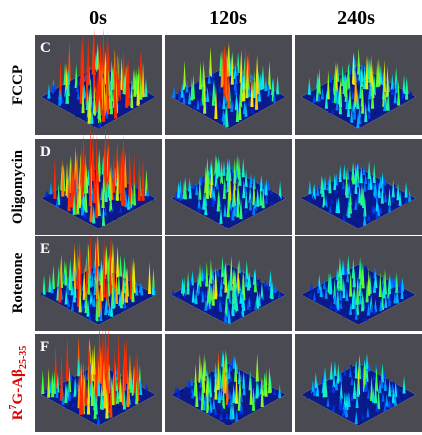  I want to click on label-part: R, so click(18, 414).